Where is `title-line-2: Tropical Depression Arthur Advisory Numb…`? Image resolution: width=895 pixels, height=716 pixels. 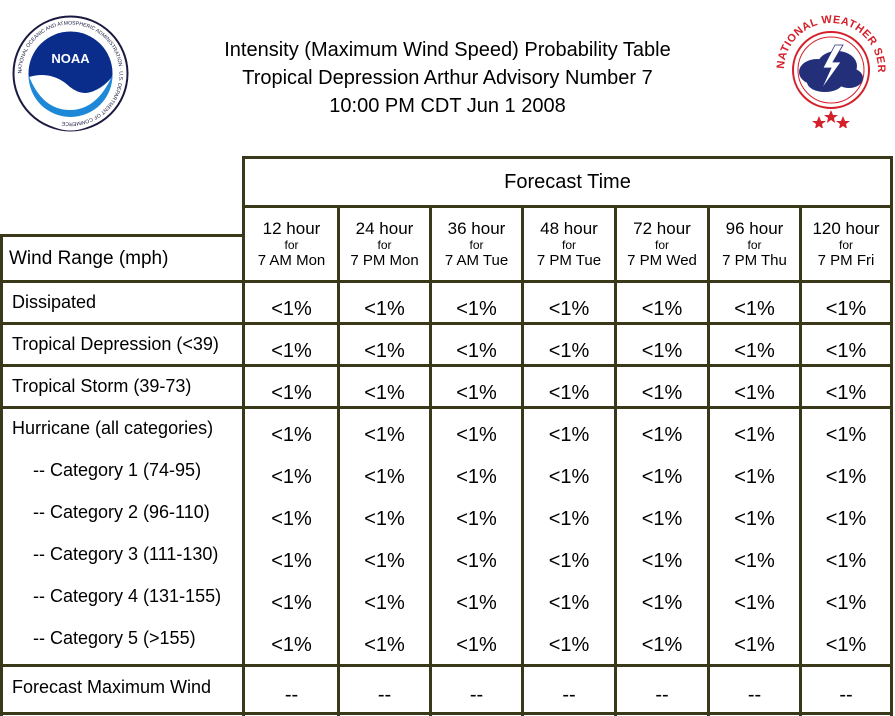
title-line-2: Tropical Depression Arthur Advisory Numb… is located at coordinates (447, 78).